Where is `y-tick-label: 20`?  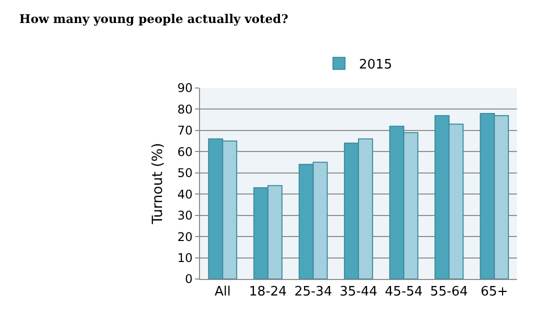
y-tick-label: 20 is located at coordinates (185, 237).